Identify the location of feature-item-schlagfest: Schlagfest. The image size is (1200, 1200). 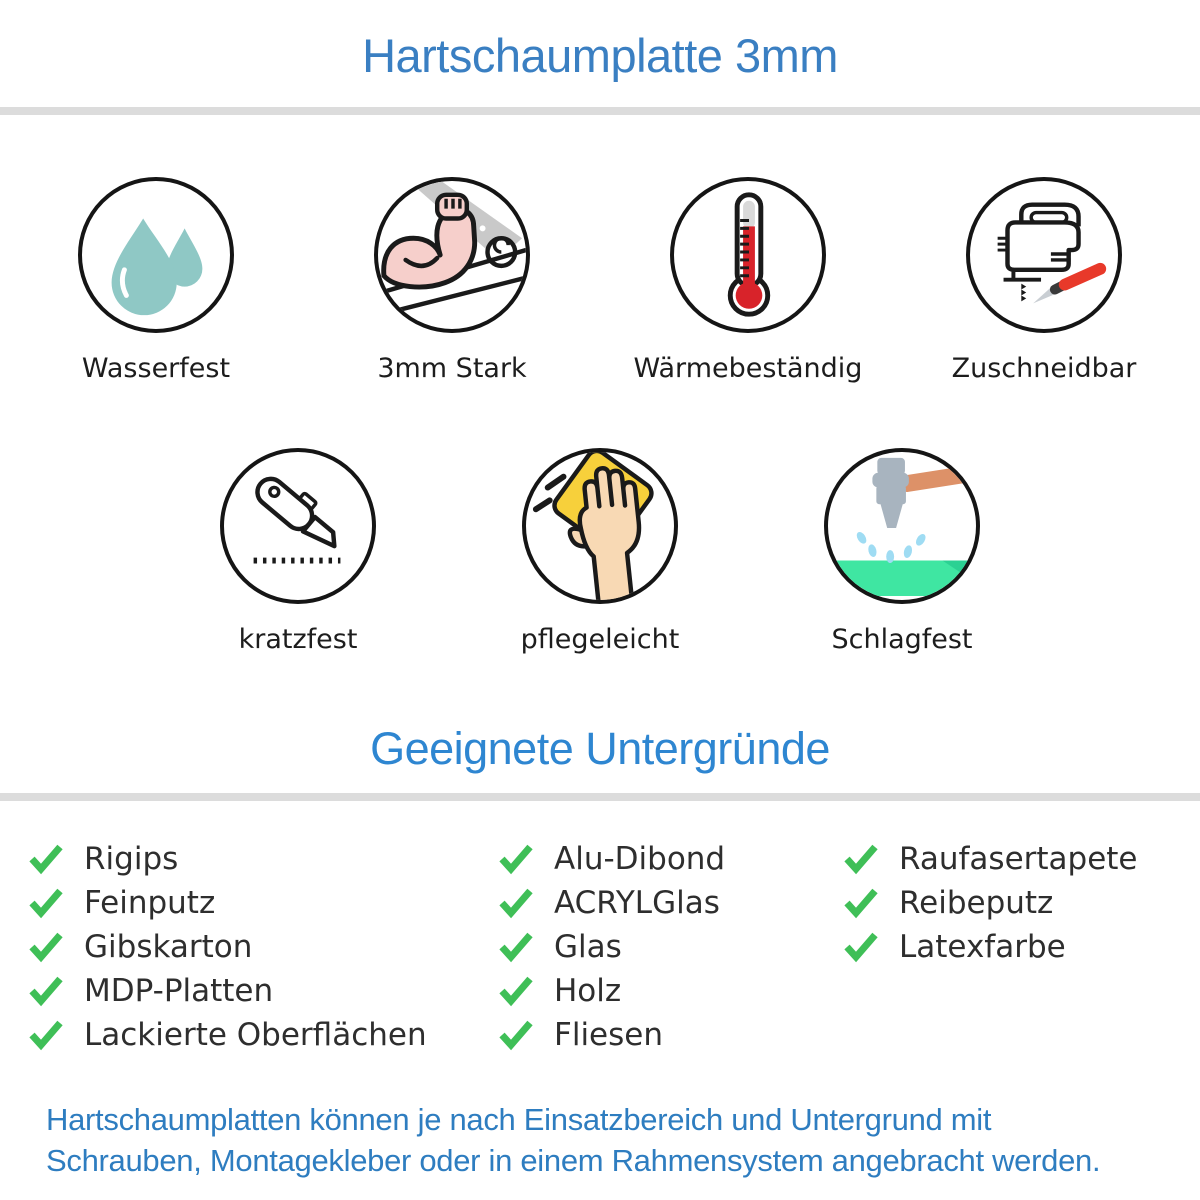
(902, 551).